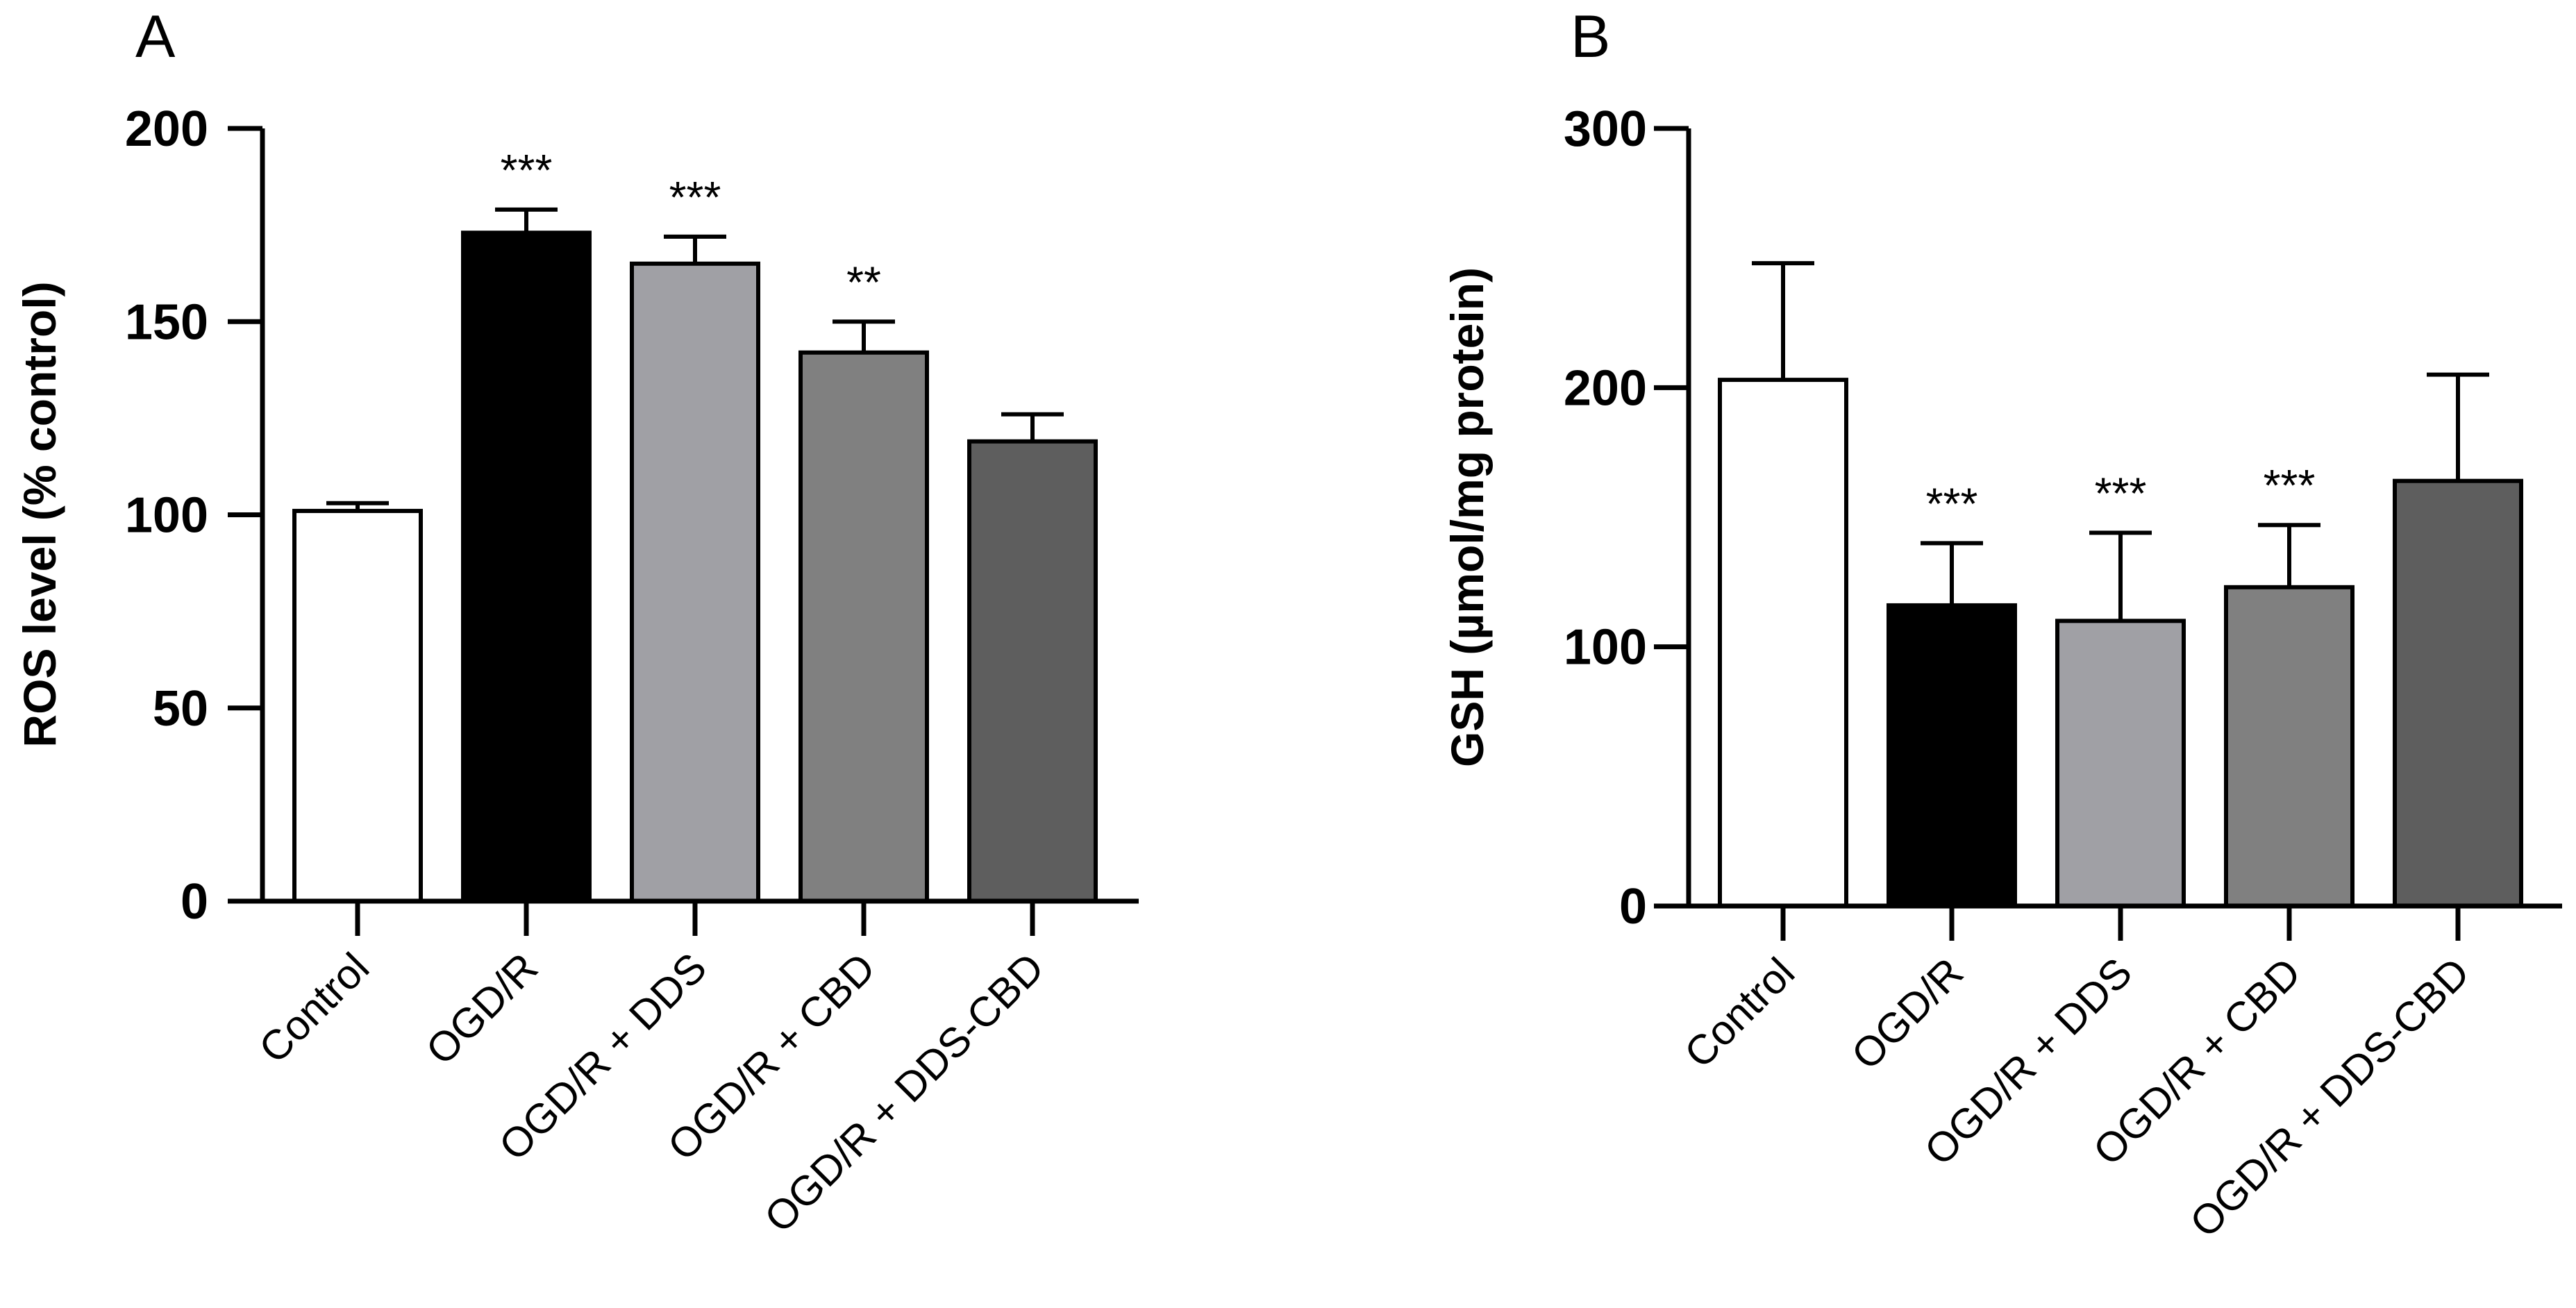 This screenshot has height=1308, width=2576. What do you see at coordinates (155, 36) in the screenshot?
I see `panel-letter: A` at bounding box center [155, 36].